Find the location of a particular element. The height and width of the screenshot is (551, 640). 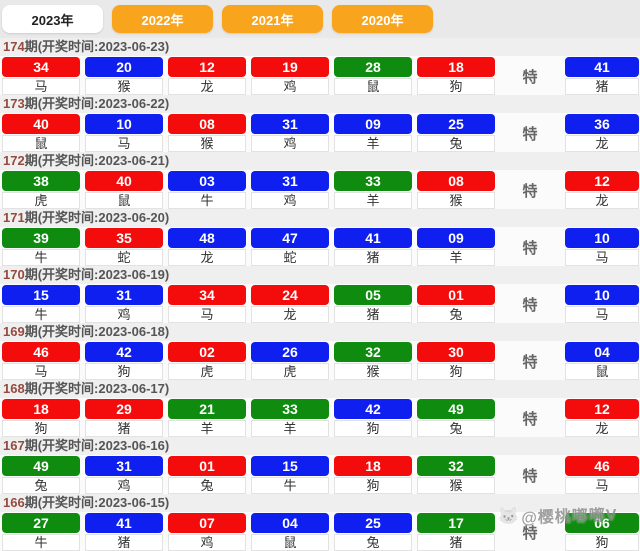

special-number-cell: 41 猪 is located at coordinates (602, 76).